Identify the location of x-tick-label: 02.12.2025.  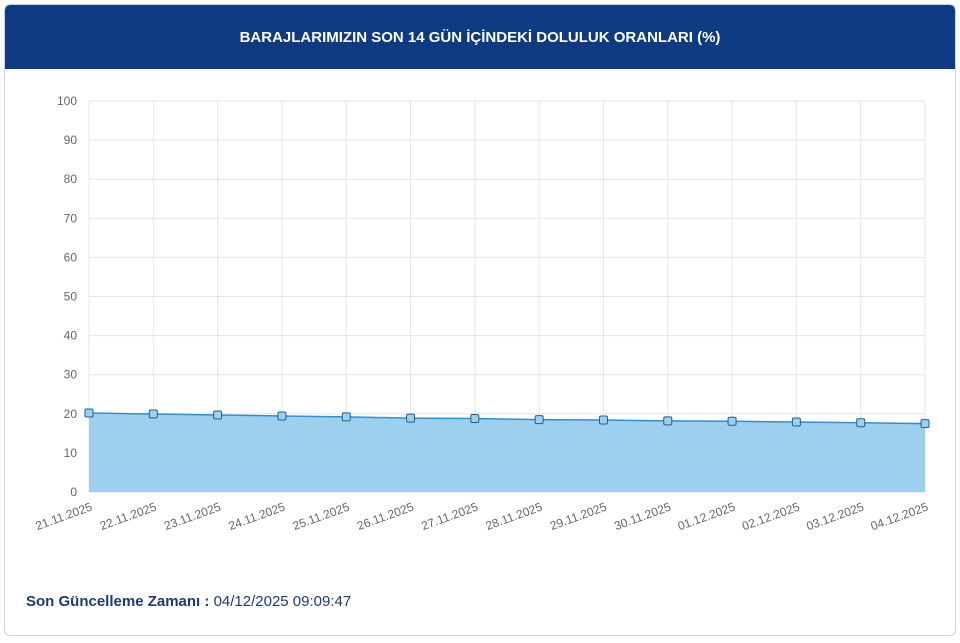
(771, 517).